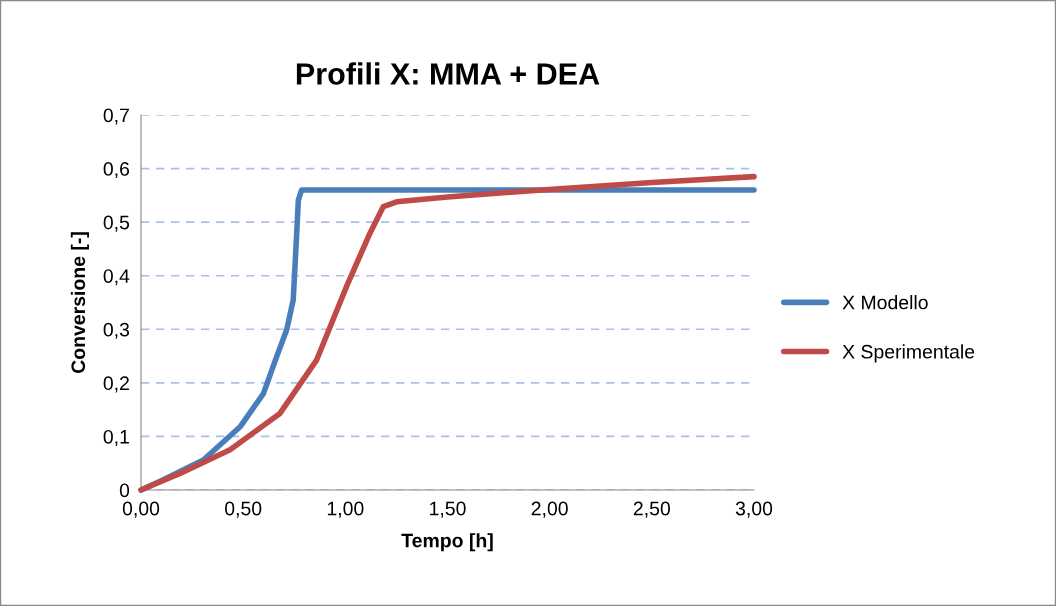  I want to click on chart-title: Profili X: MMA + DEA, so click(448, 73).